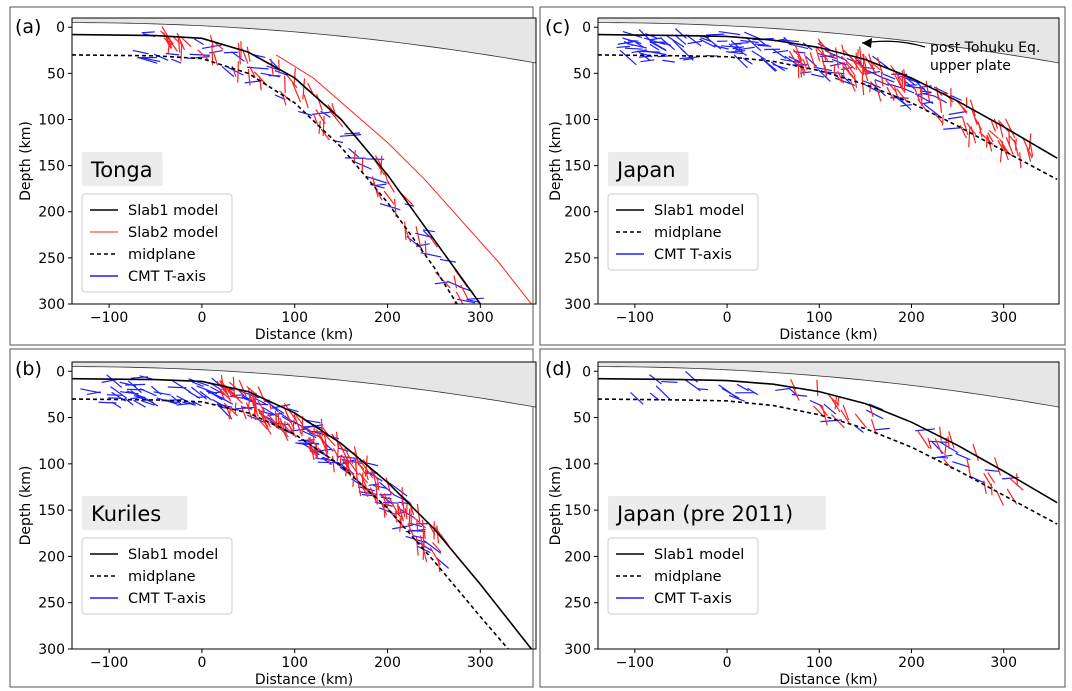 The height and width of the screenshot is (691, 1072). I want to click on surface-band, so click(304, 41).